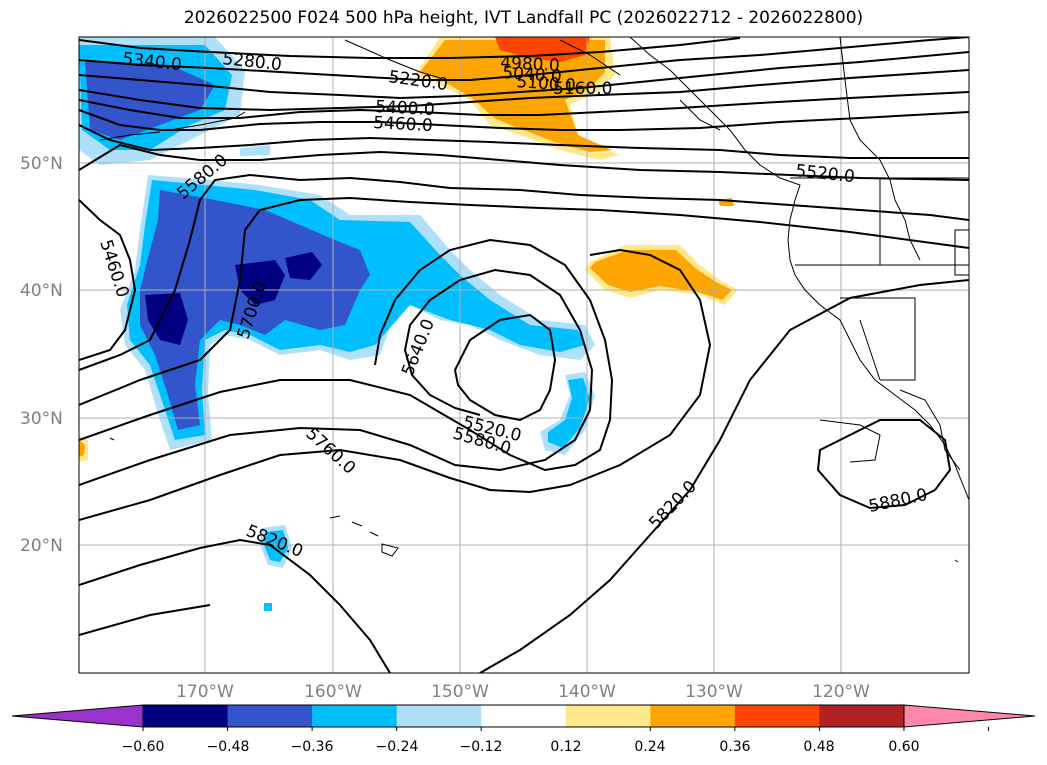 The image size is (1047, 765). What do you see at coordinates (841, 692) in the screenshot?
I see `lon-label: 120°W` at bounding box center [841, 692].